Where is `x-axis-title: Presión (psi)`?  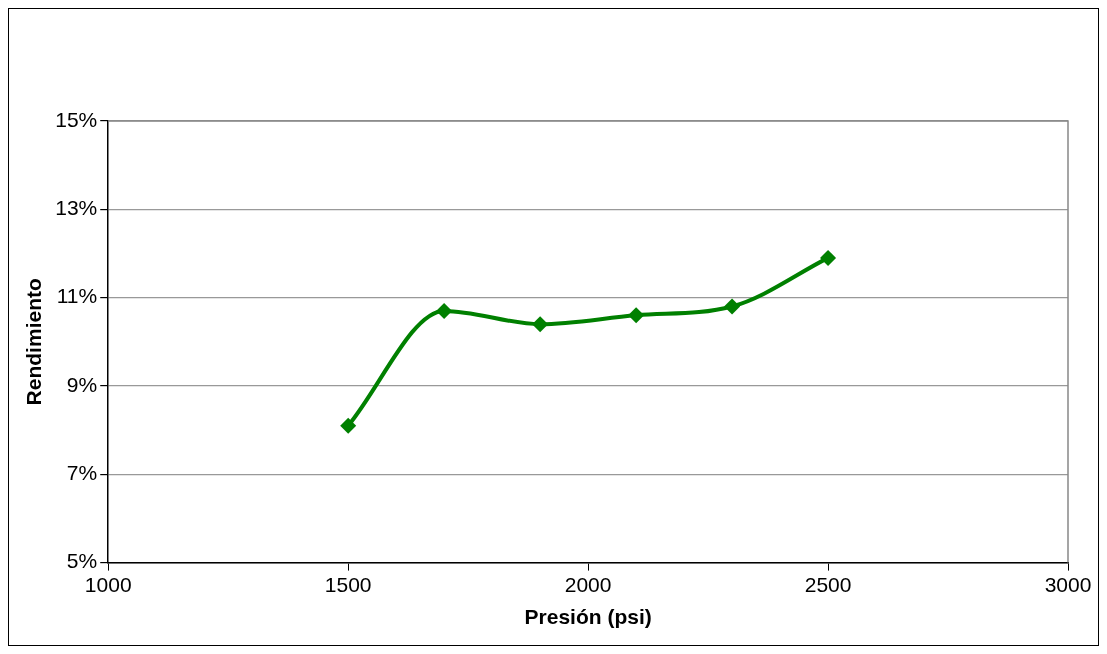
x-axis-title: Presión (psi) is located at coordinates (588, 617).